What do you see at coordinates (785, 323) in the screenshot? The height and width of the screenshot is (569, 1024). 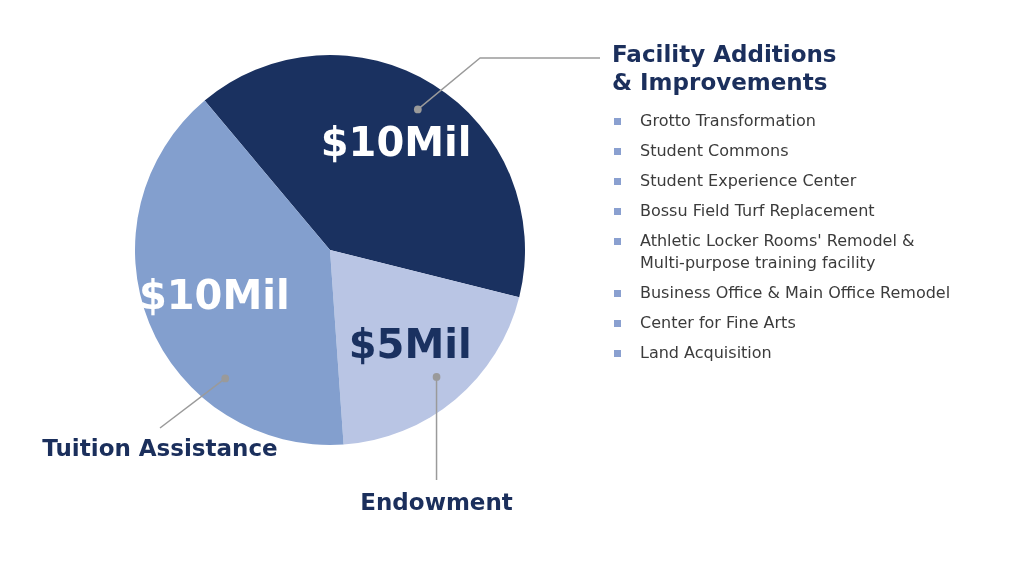 I see `text: Center for Fine Arts` at bounding box center [785, 323].